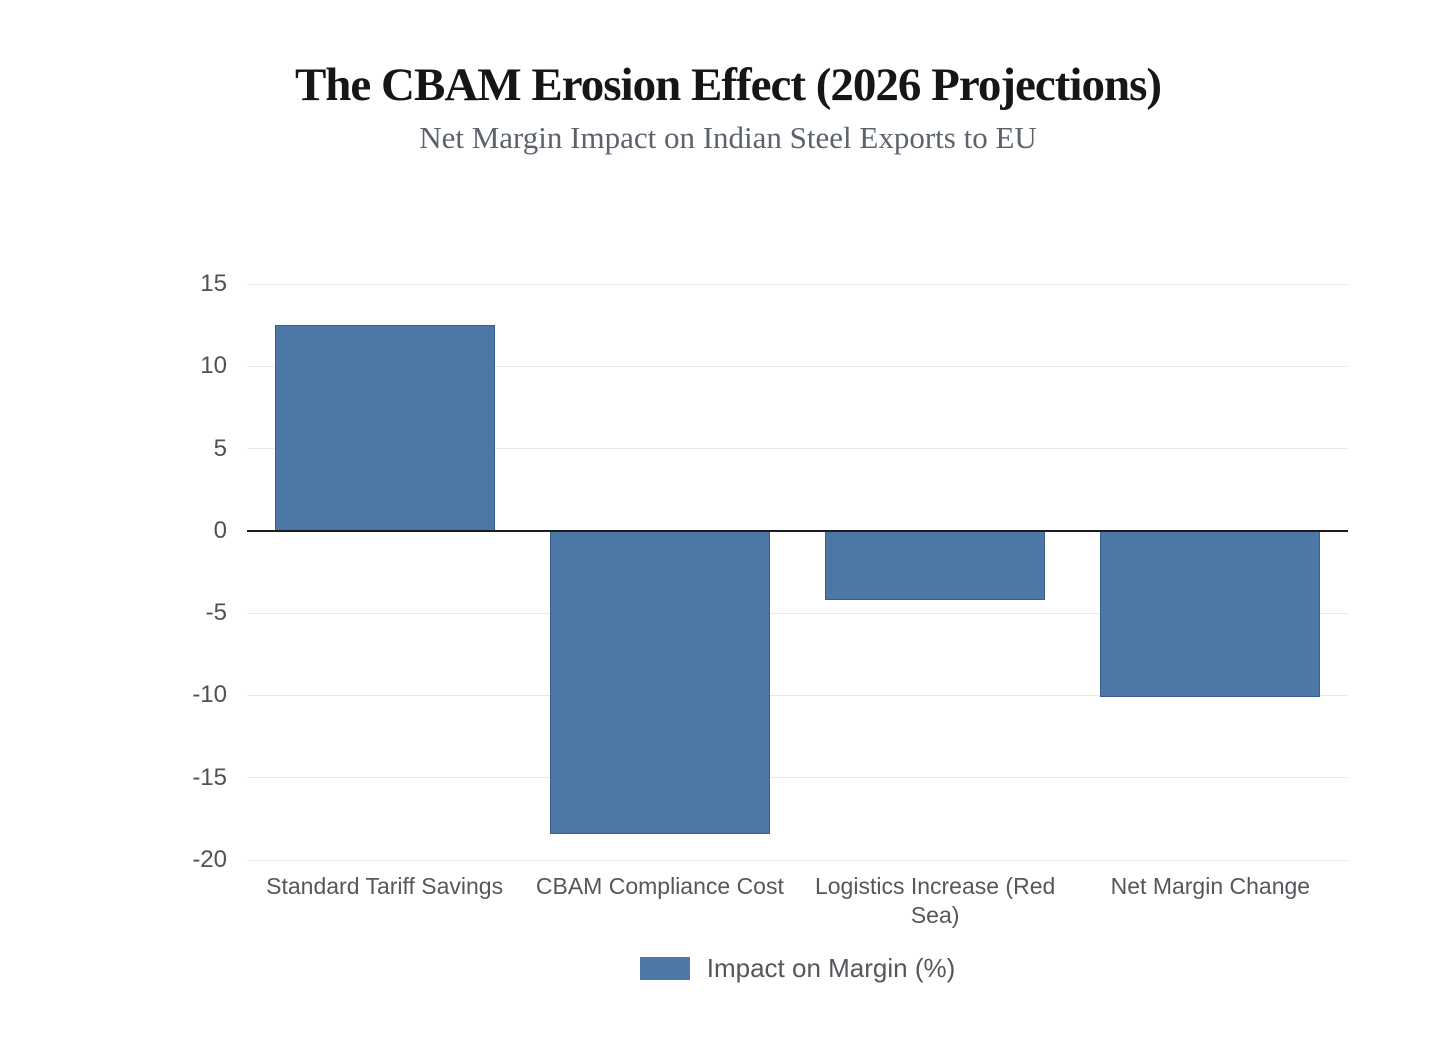 The height and width of the screenshot is (1048, 1456). I want to click on x-category-label: Net Margin Change, so click(1210, 886).